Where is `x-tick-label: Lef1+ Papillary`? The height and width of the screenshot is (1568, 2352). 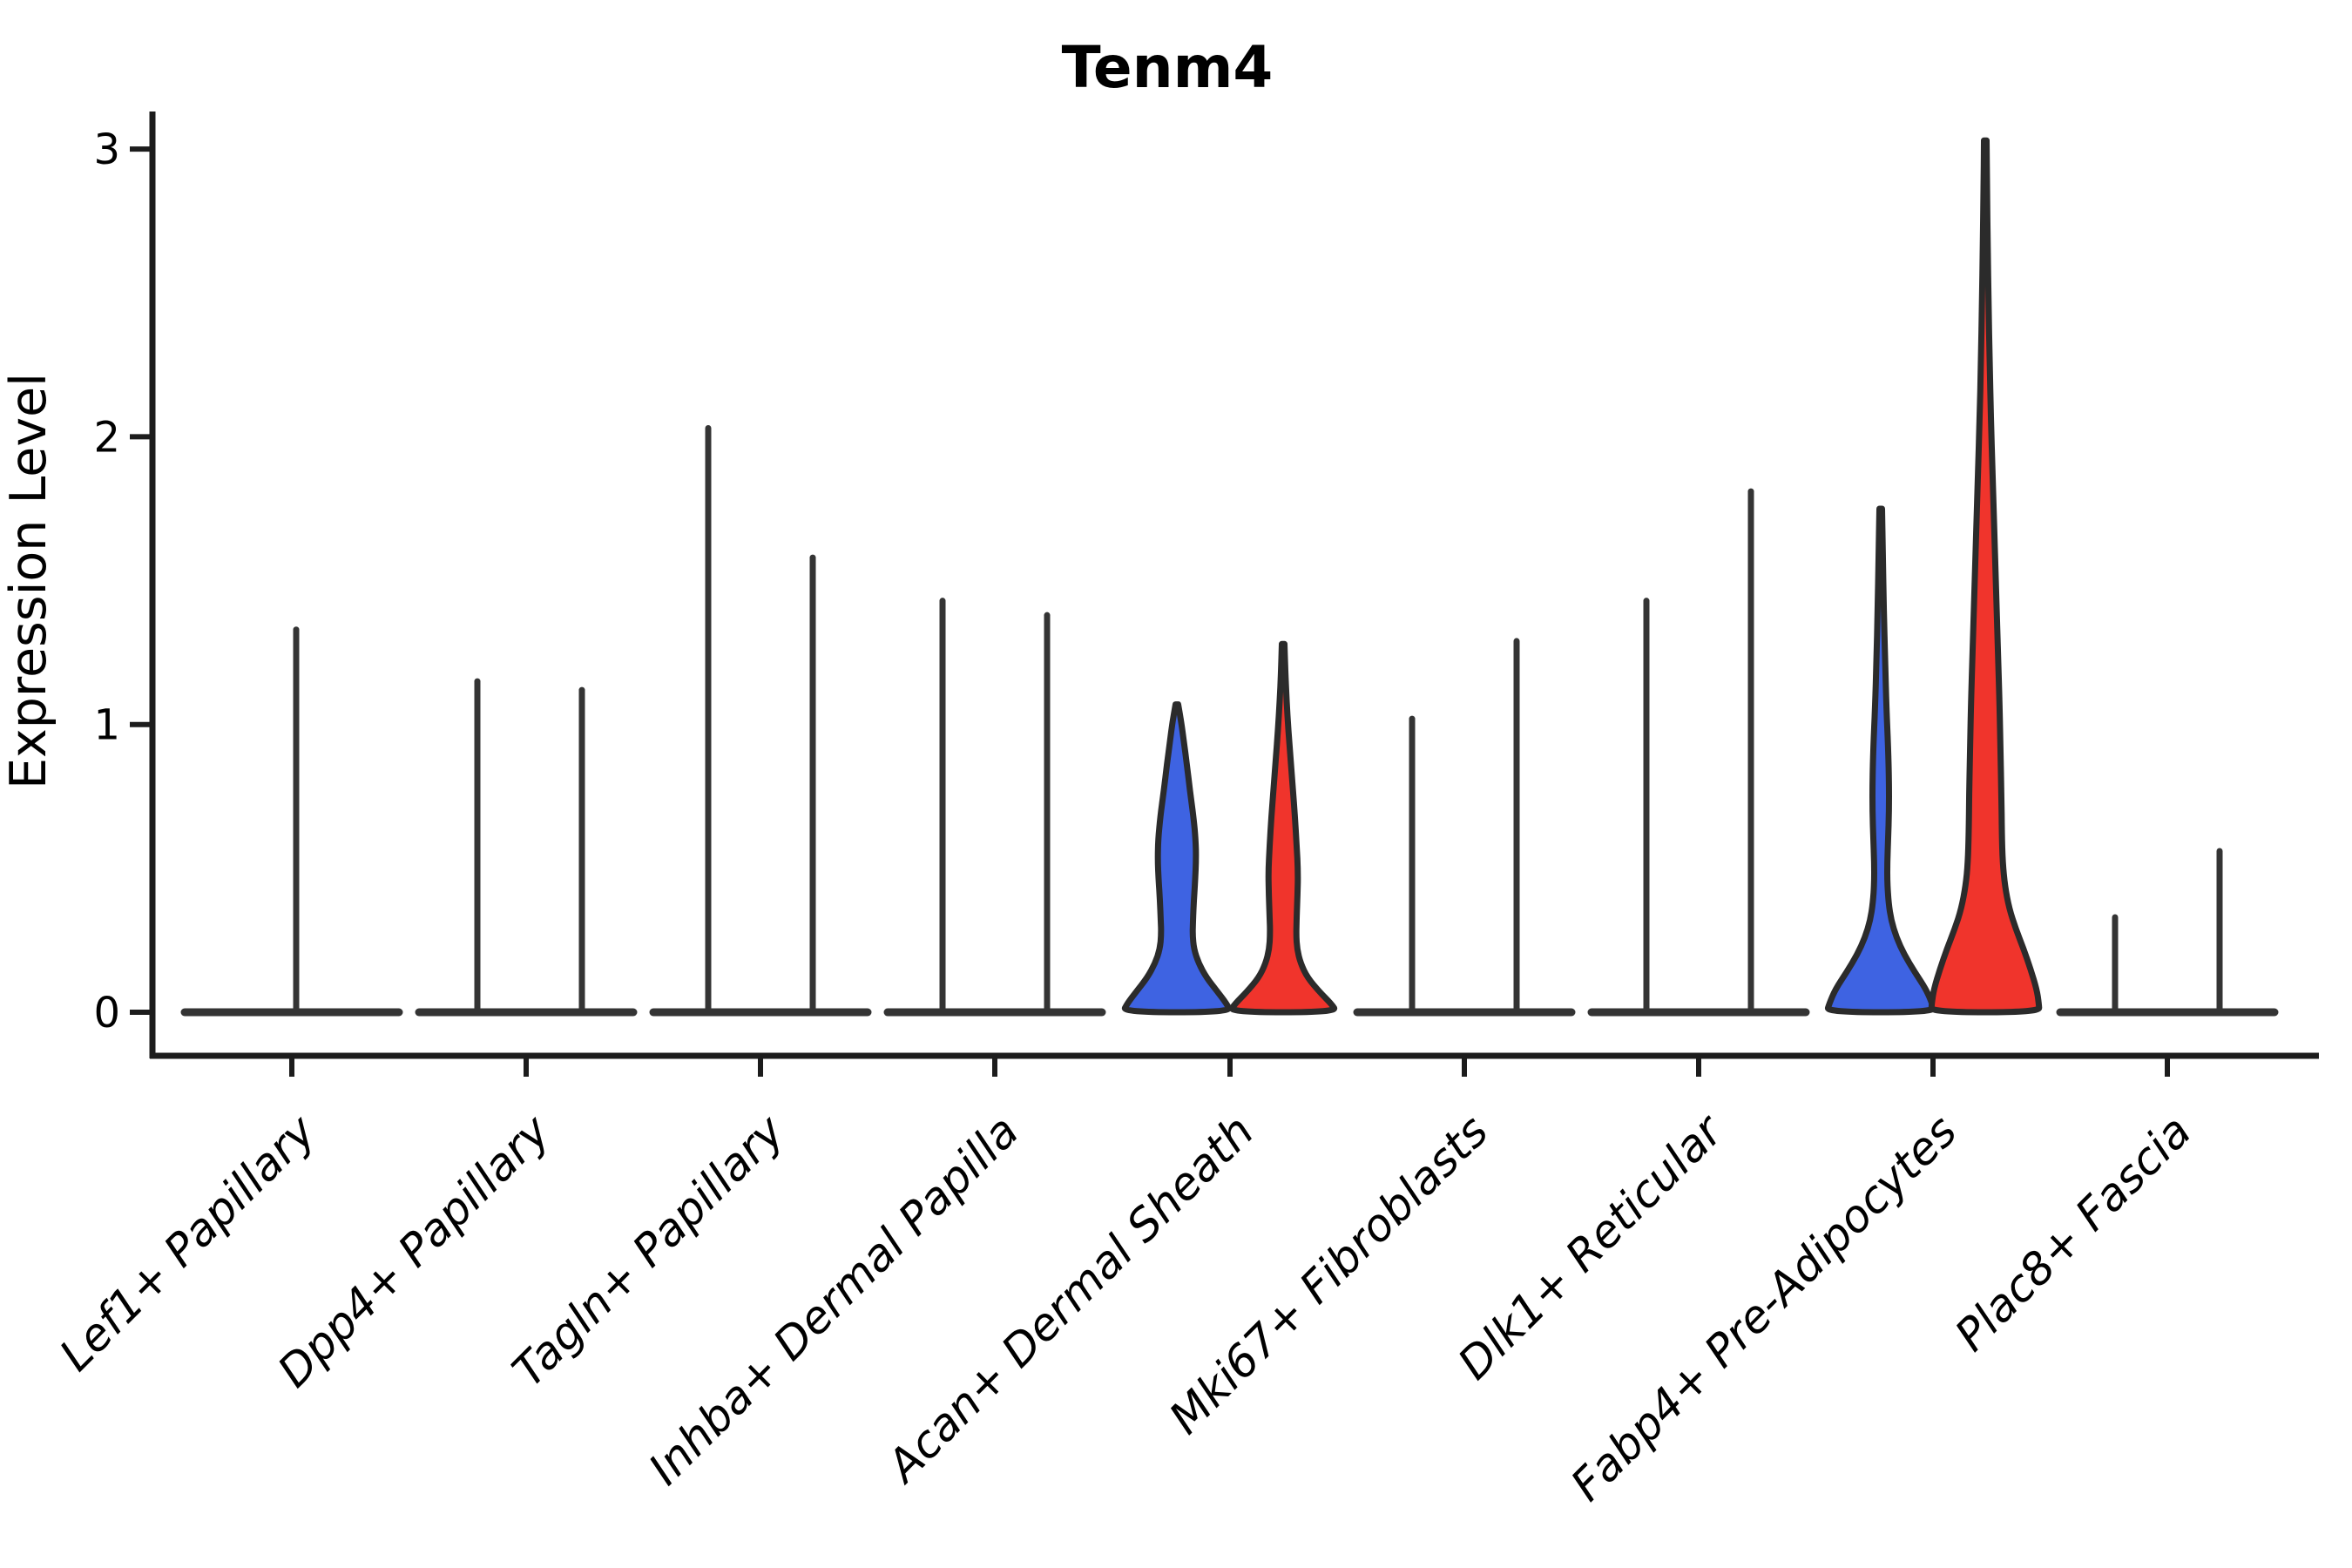 x-tick-label: Lef1+ Papillary is located at coordinates (189, 1243).